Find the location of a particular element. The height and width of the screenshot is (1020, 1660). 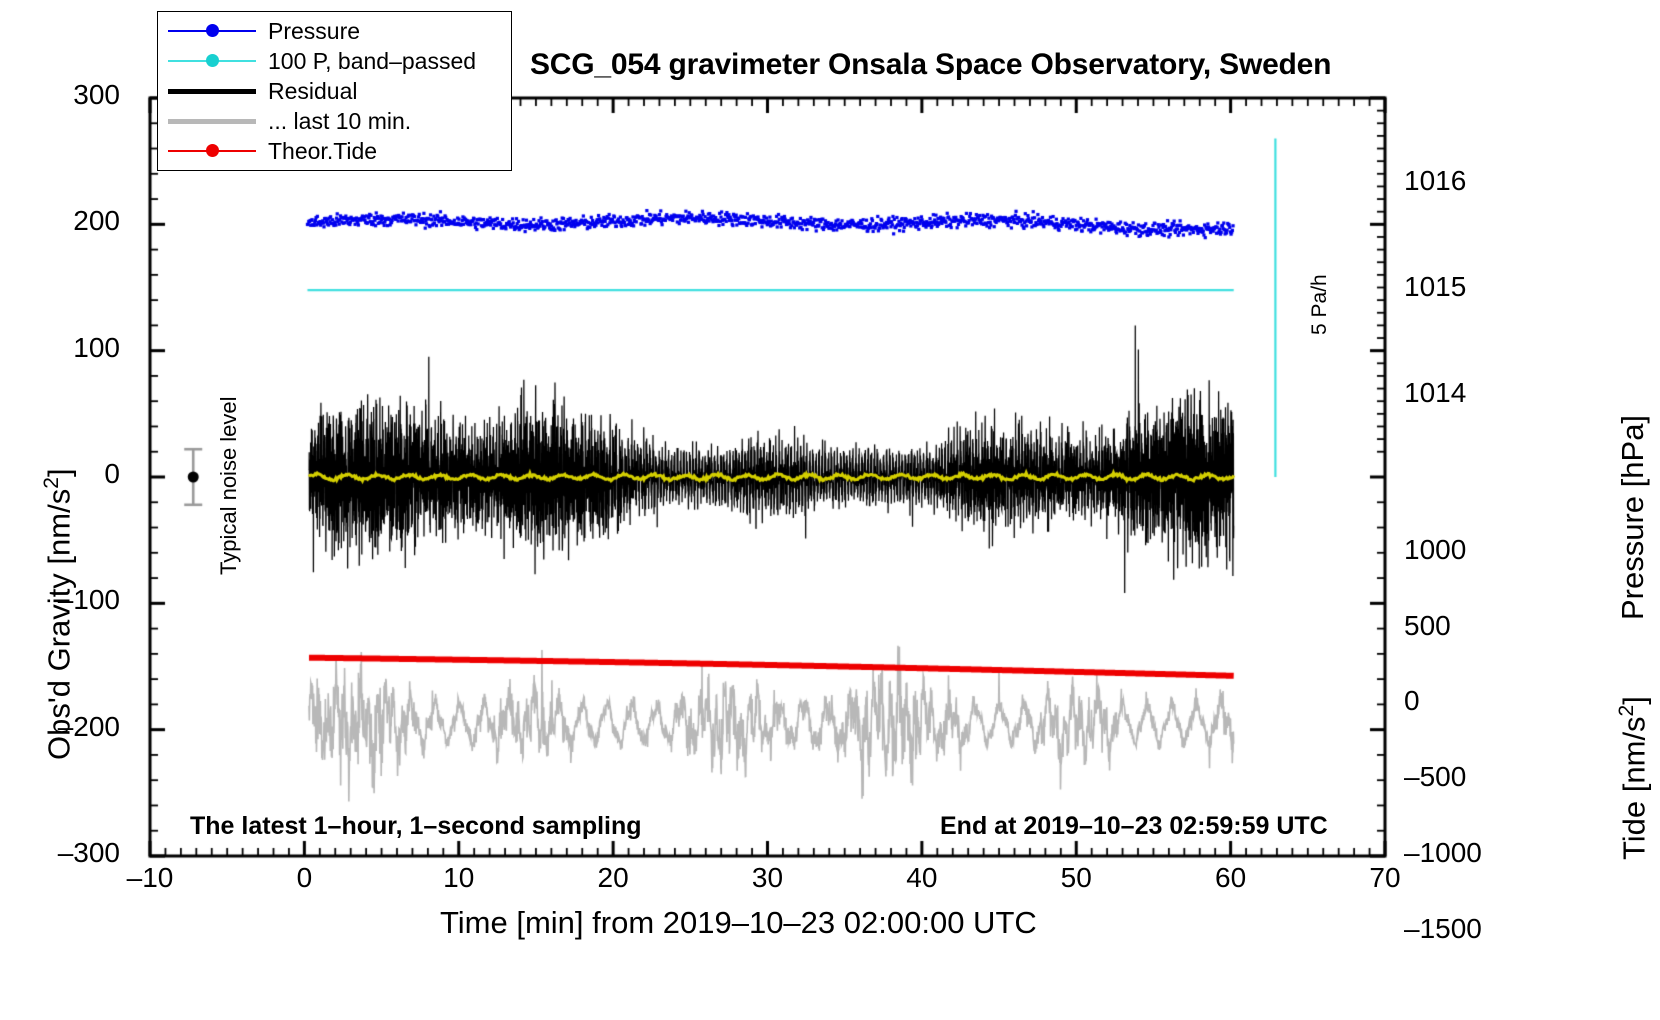

y-tick-label-tide-5: –1500 is located at coordinates (1443, 928).